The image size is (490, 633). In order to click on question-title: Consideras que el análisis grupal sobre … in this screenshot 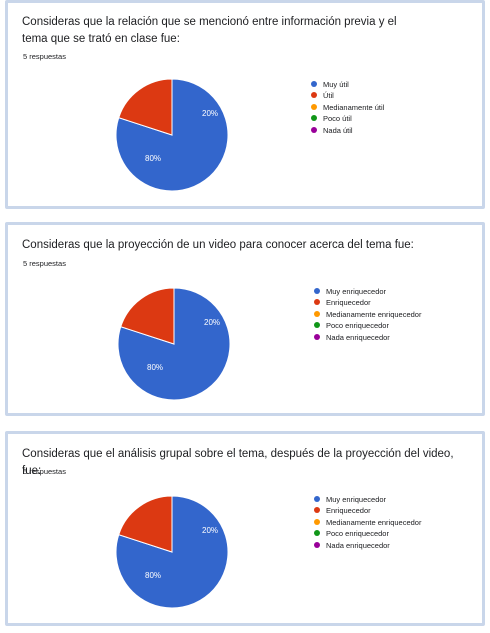, I will do `click(238, 462)`.